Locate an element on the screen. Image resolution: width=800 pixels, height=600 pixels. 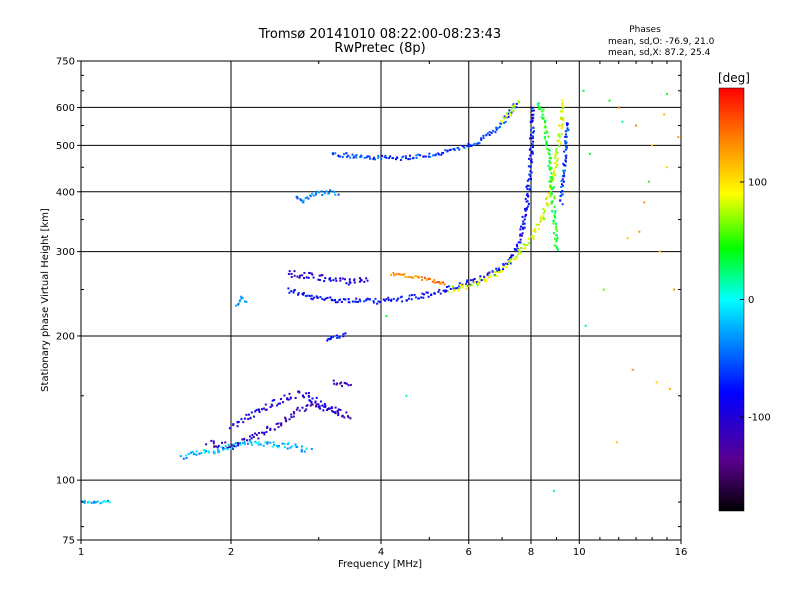
y-tick-label: 200 is located at coordinates (65, 336).